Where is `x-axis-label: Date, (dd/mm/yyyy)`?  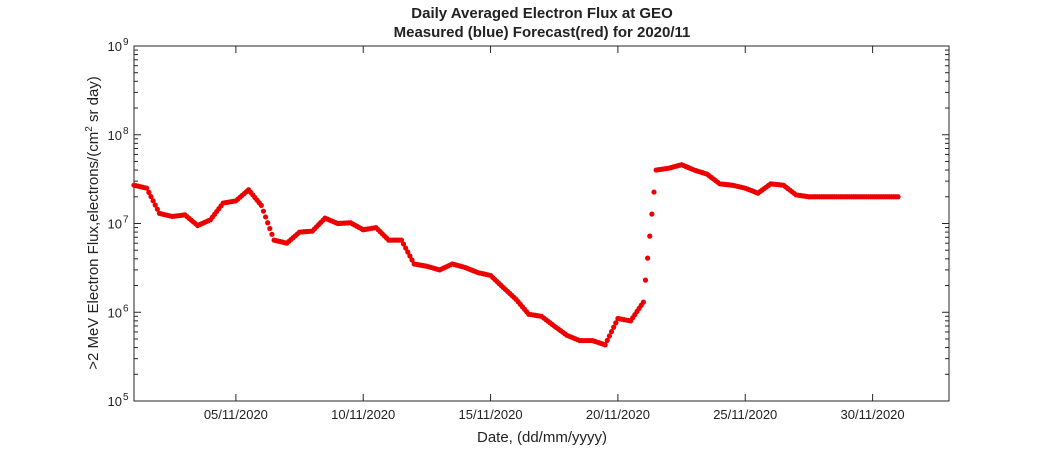 x-axis-label: Date, (dd/mm/yyyy) is located at coordinates (542, 437).